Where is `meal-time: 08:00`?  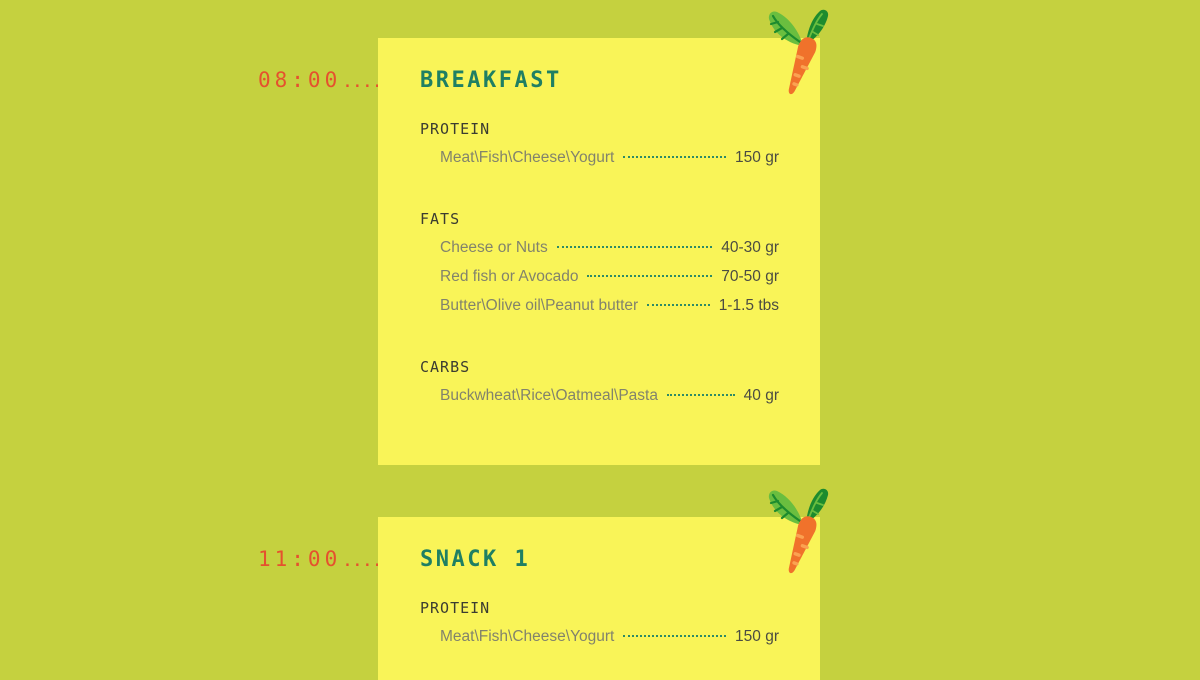
meal-time: 08:00 is located at coordinates (300, 80).